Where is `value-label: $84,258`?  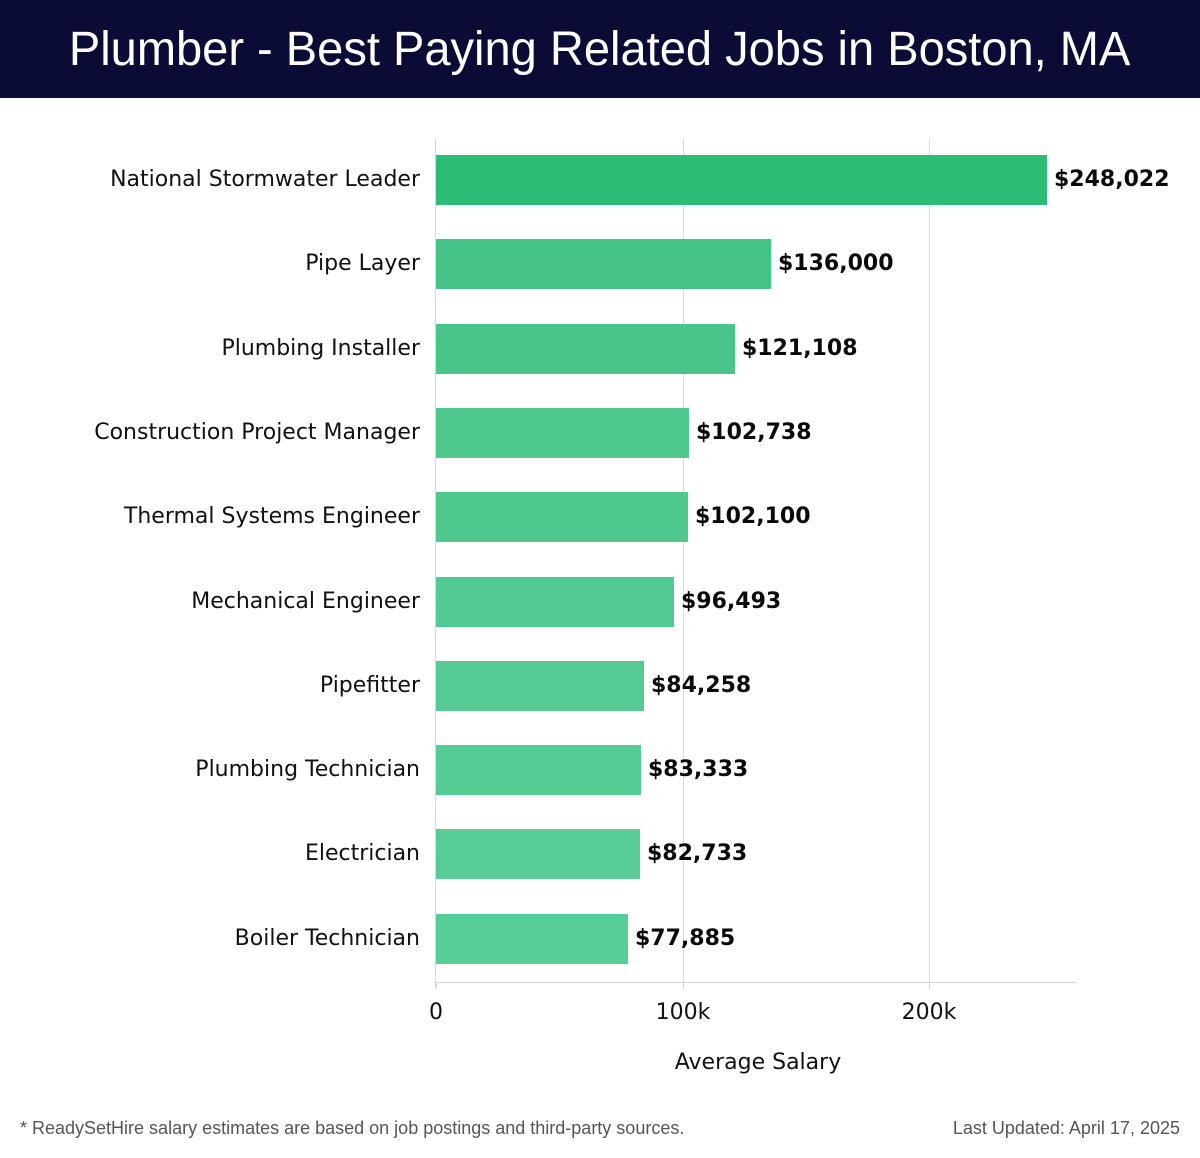
value-label: $84,258 is located at coordinates (701, 685).